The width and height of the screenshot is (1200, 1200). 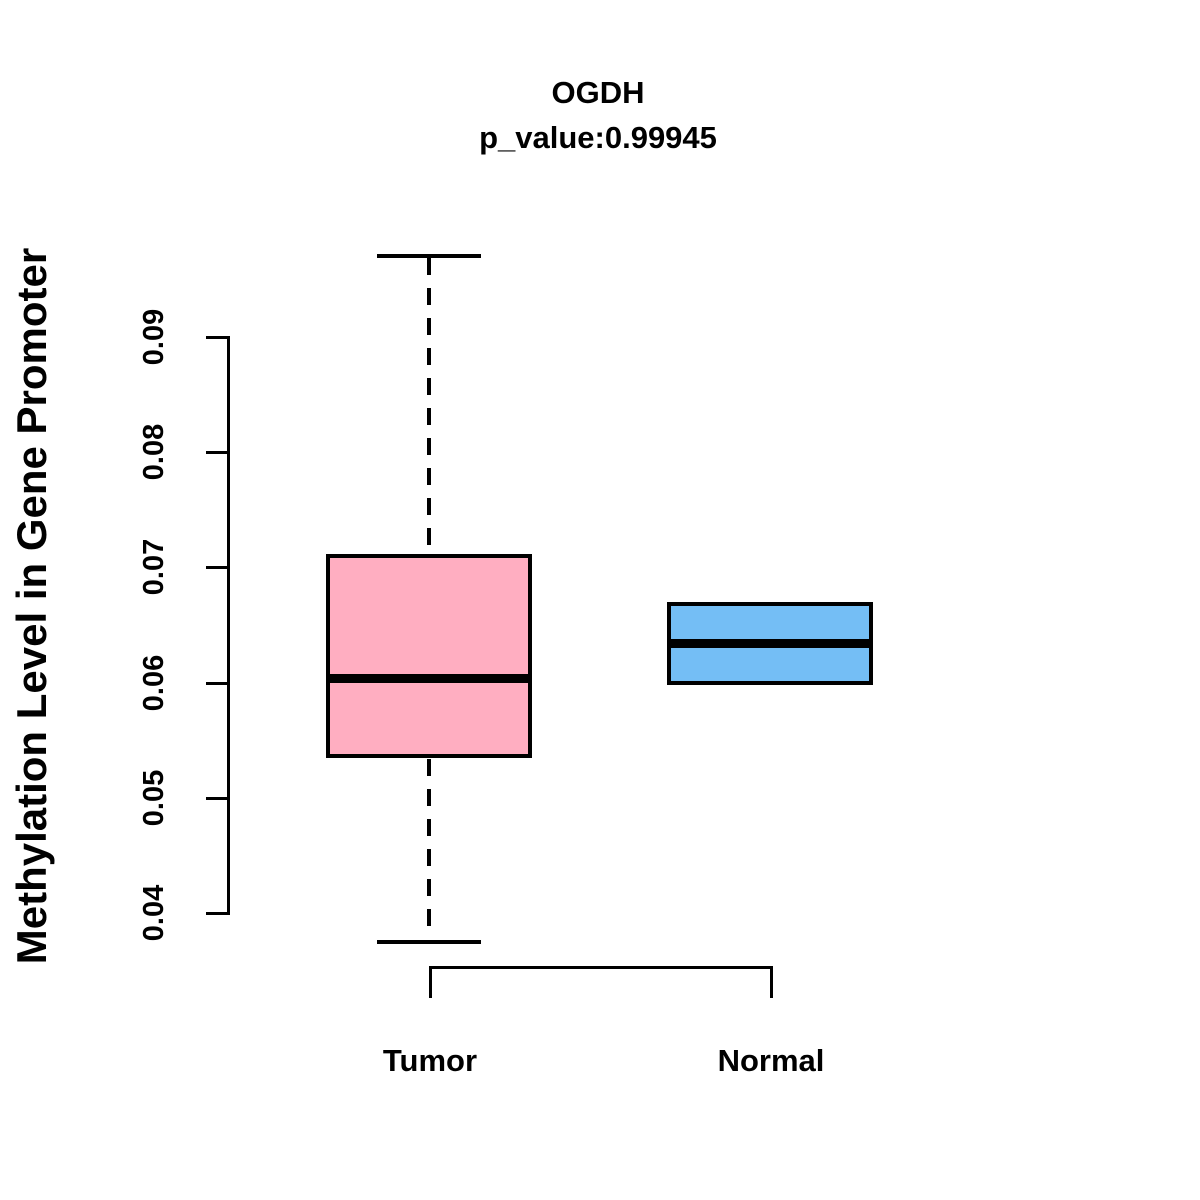 I want to click on lower-whisker-line, so click(x=429, y=849).